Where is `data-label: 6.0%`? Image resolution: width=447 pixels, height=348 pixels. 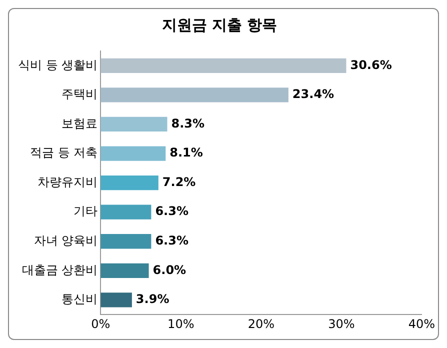 data-label: 6.0% is located at coordinates (169, 269).